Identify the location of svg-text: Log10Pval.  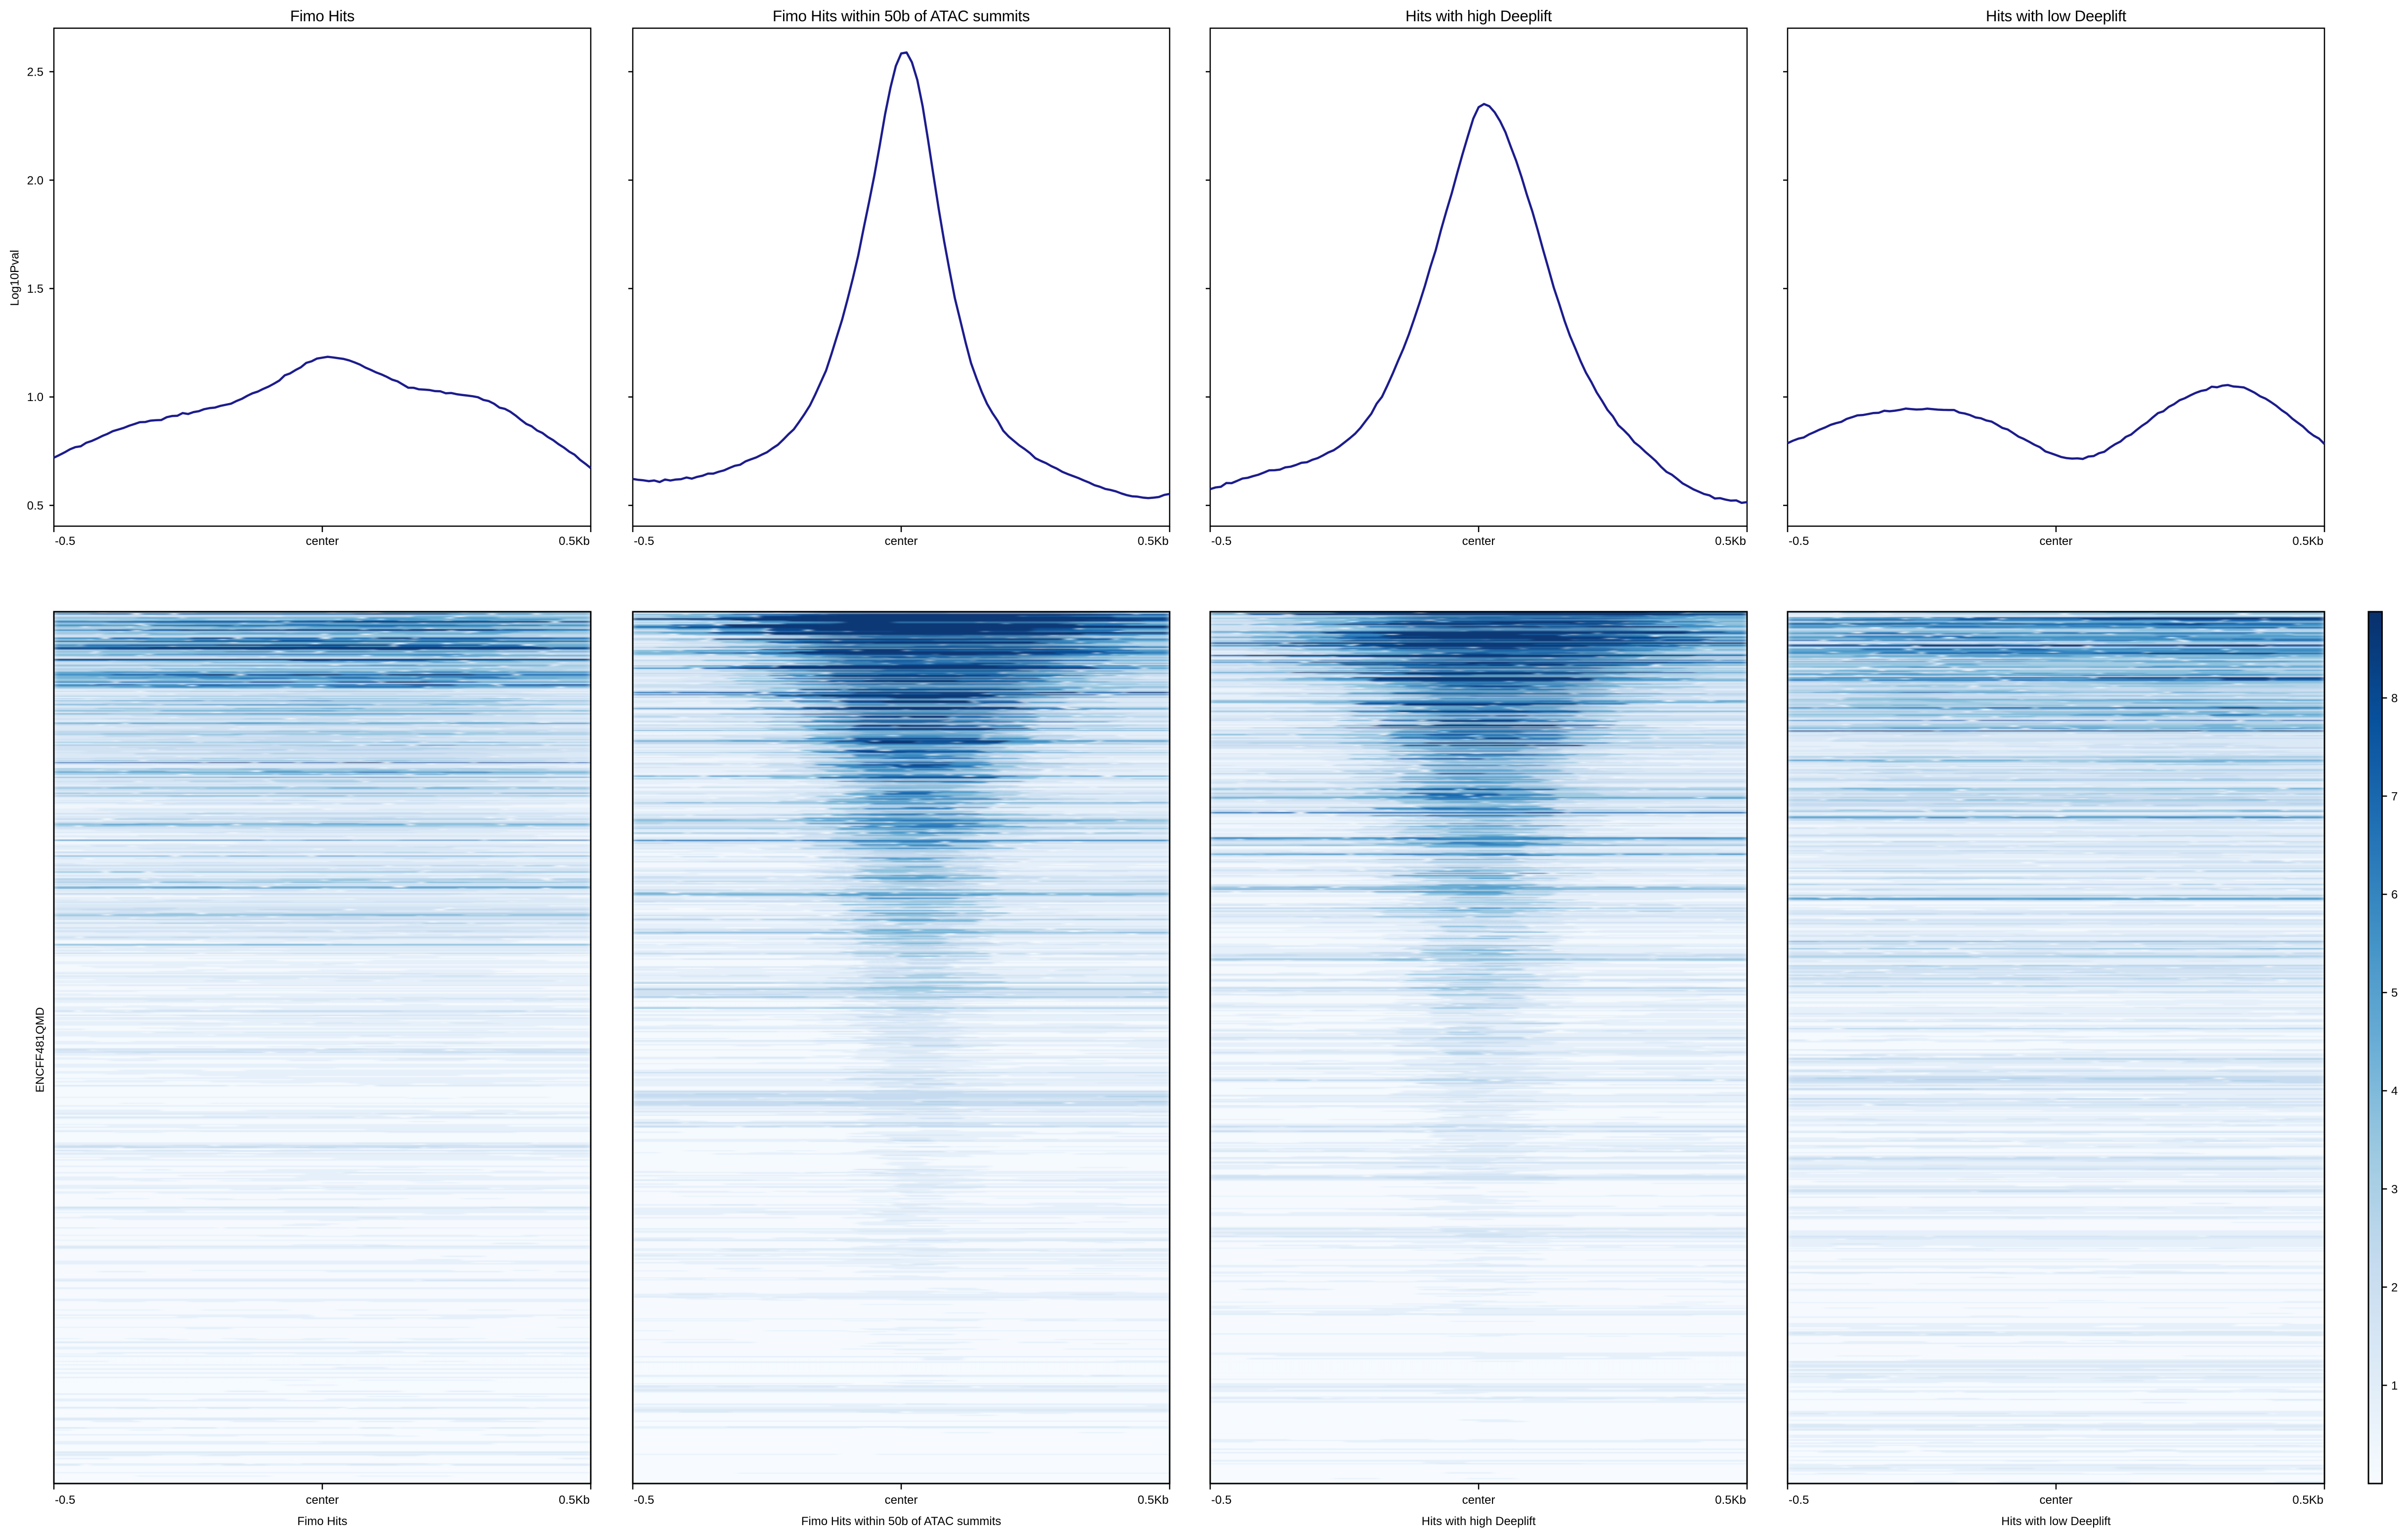
(15, 278).